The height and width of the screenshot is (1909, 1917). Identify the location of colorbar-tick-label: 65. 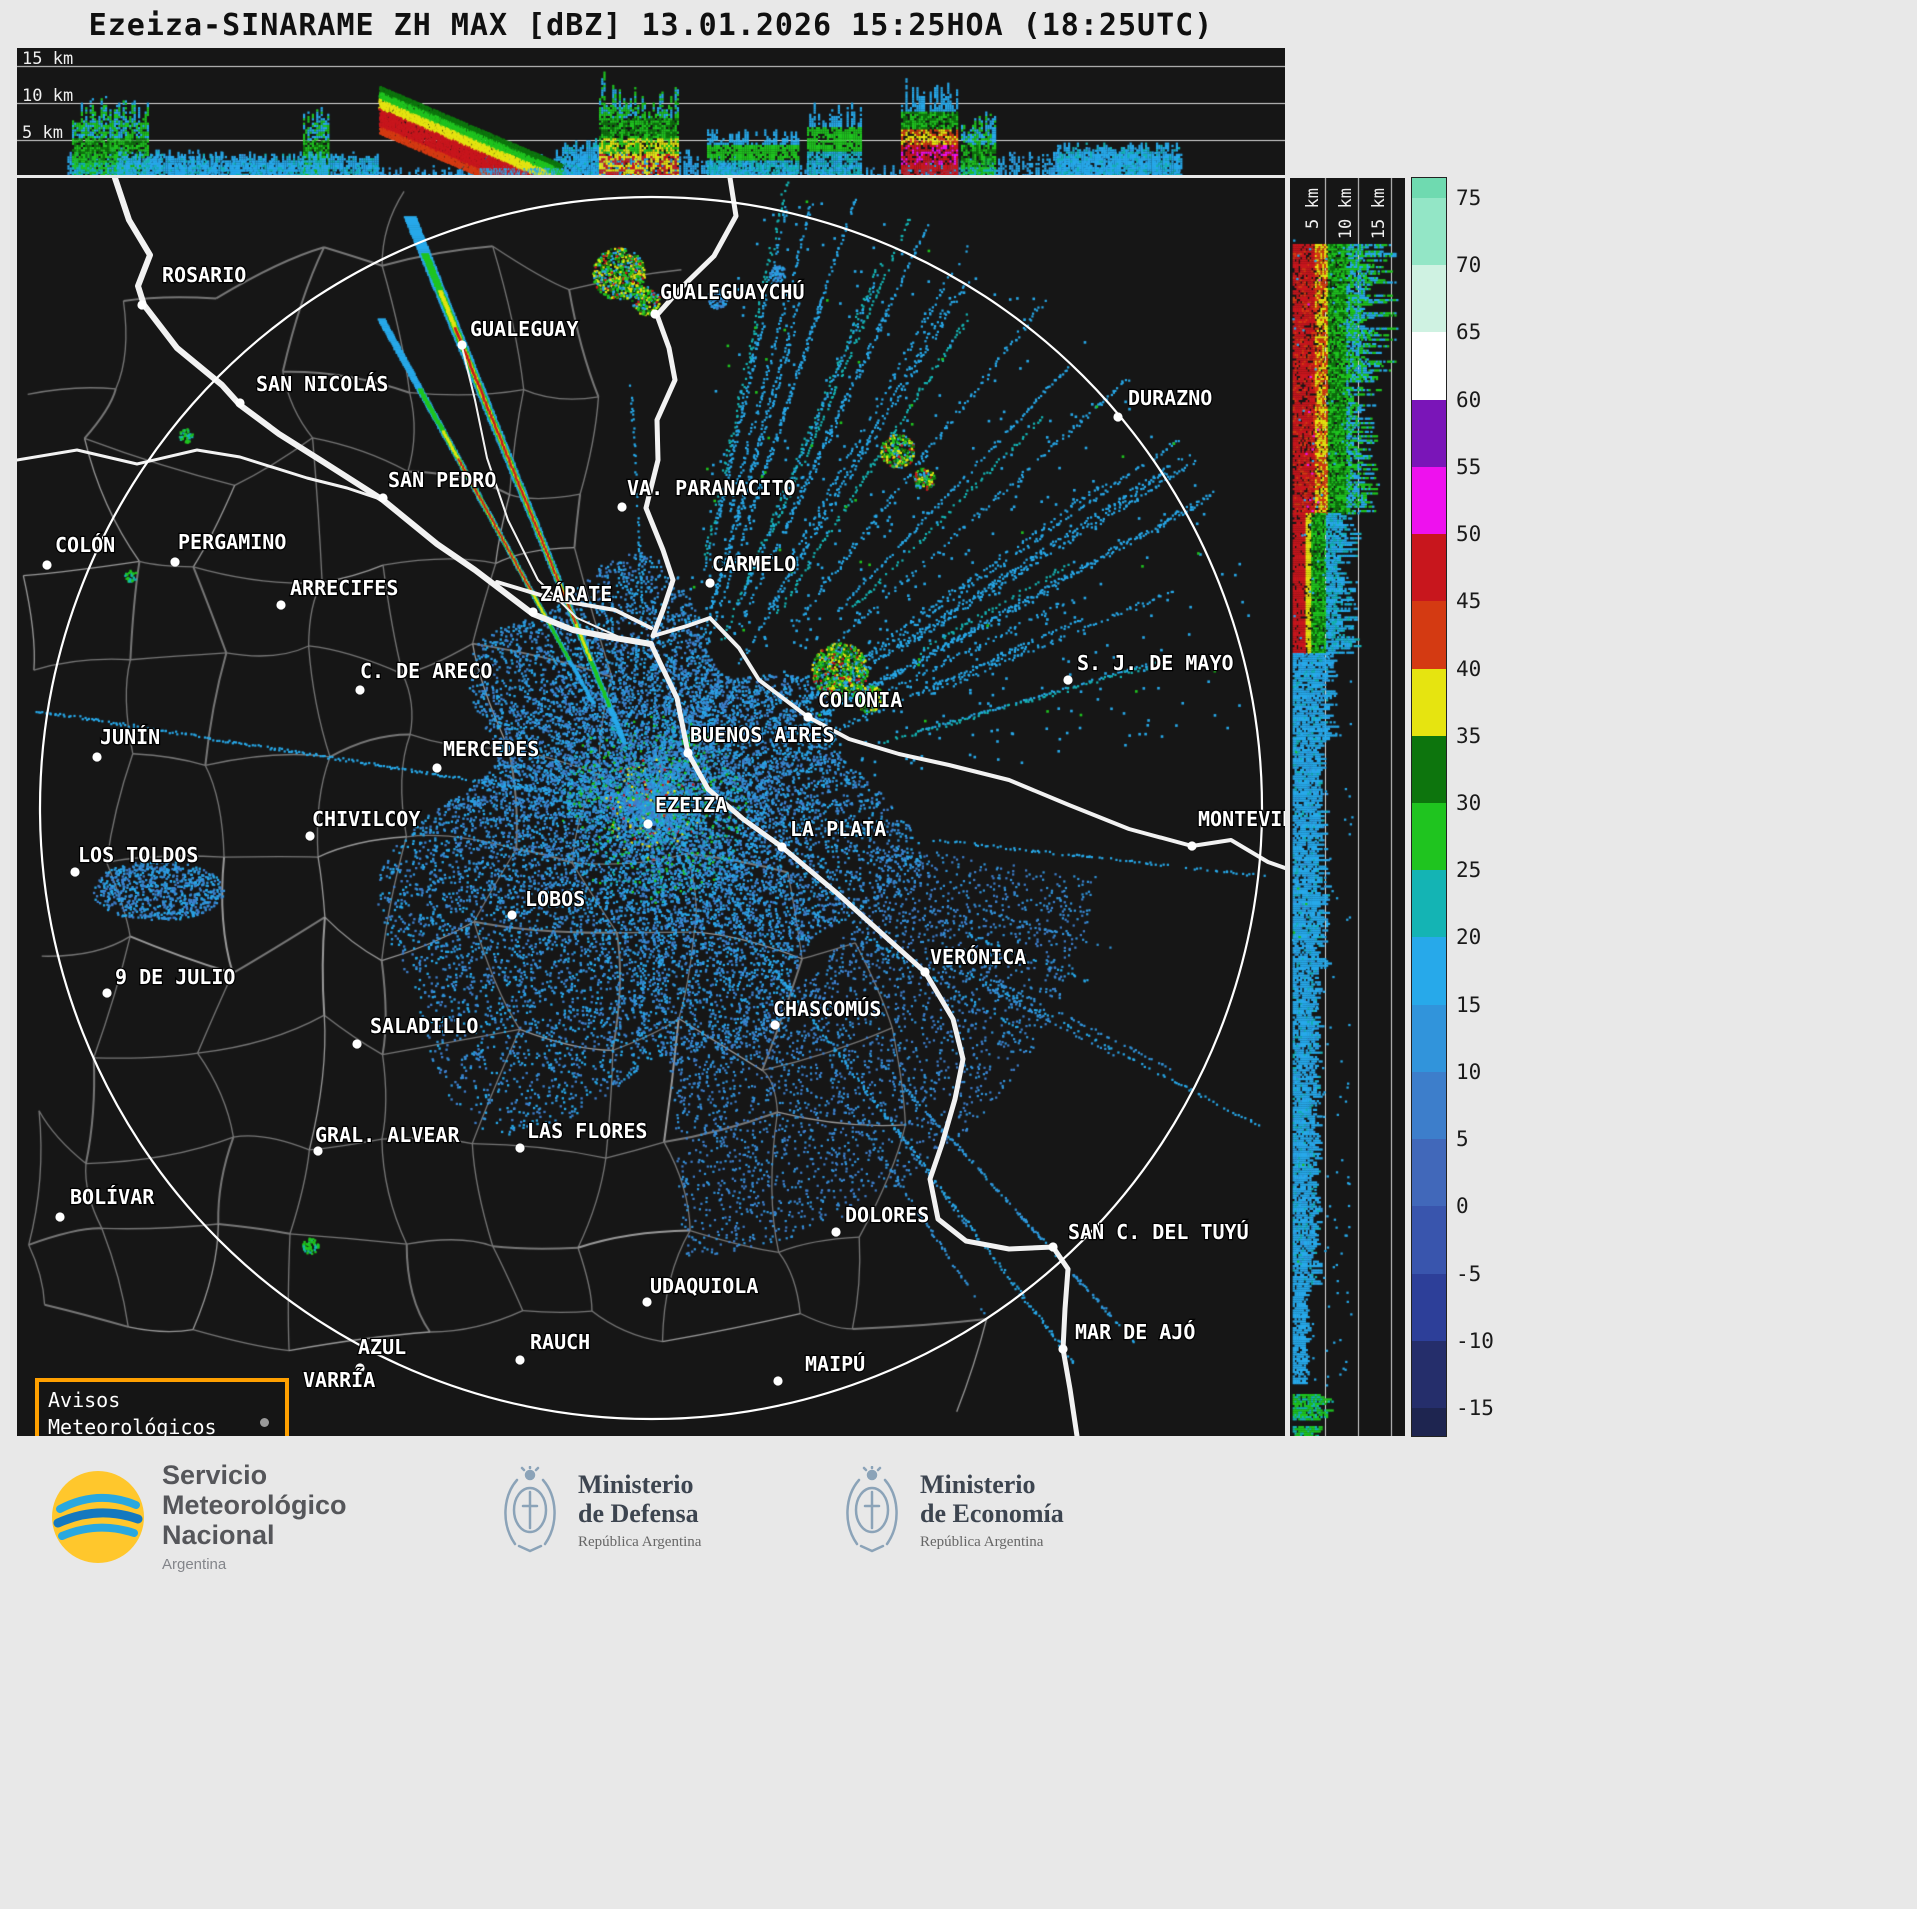
(1469, 332).